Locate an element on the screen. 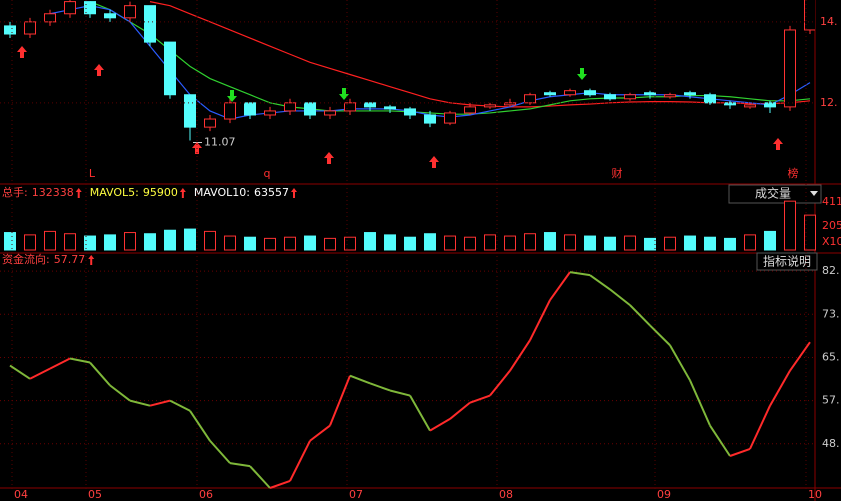 This screenshot has height=501, width=841. x-tick-label: 09 is located at coordinates (664, 494).